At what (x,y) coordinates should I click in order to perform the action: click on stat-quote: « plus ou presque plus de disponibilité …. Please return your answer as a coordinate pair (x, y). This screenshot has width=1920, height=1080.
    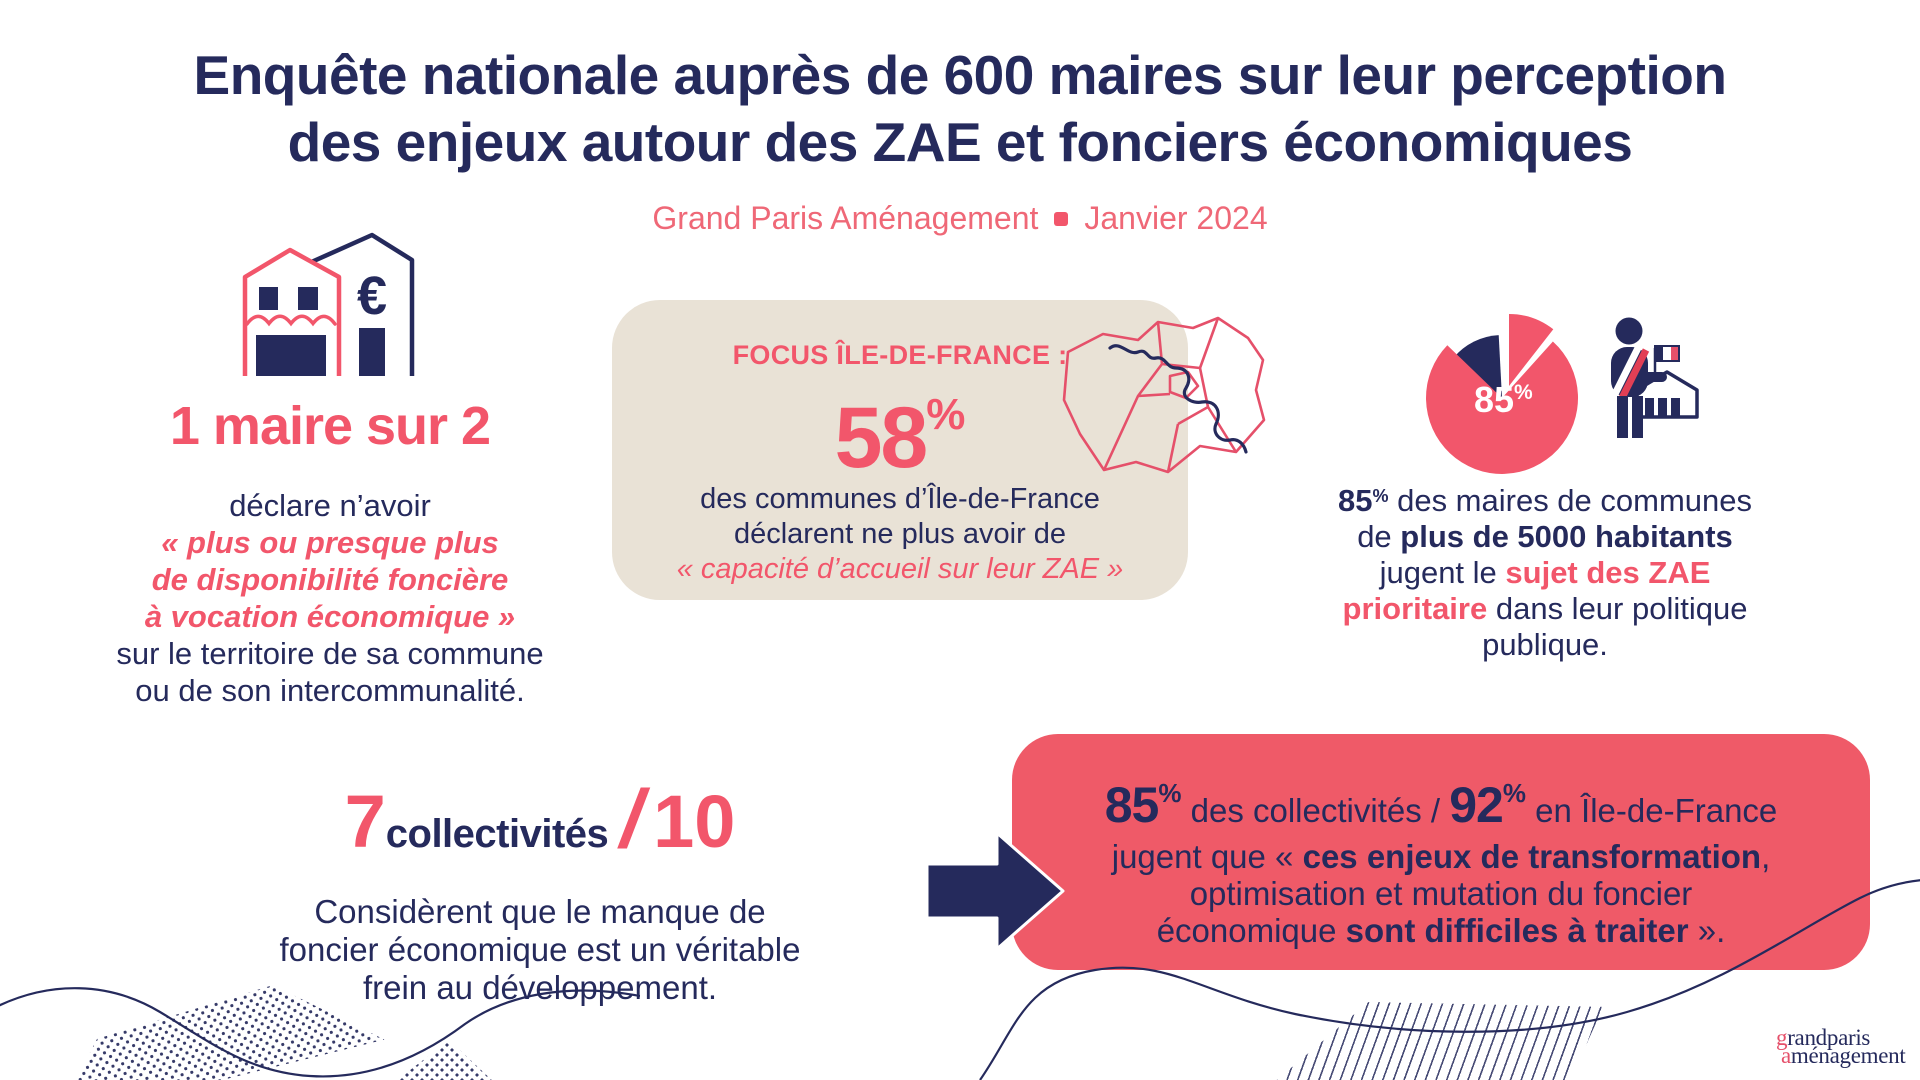
    Looking at the image, I should click on (330, 579).